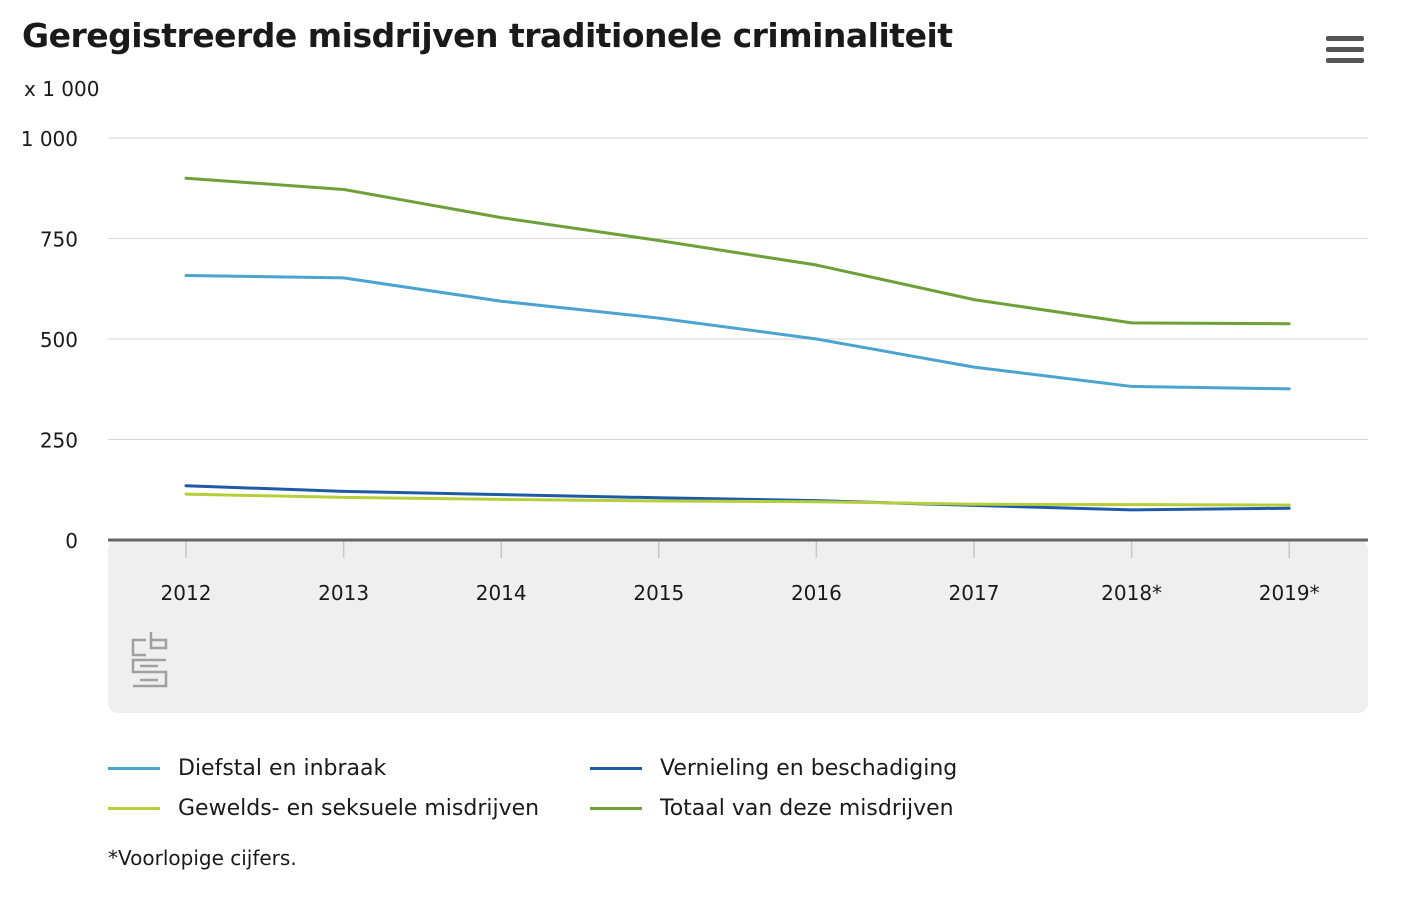 The width and height of the screenshot is (1410, 904). I want to click on legend-label: Vernieling en beschadiging, so click(809, 768).